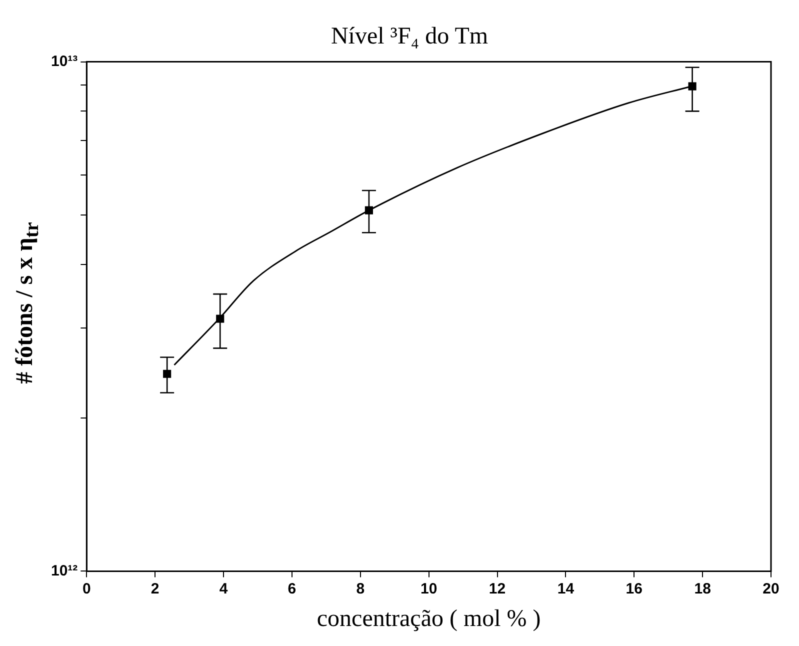 Image resolution: width=799 pixels, height=646 pixels. I want to click on x-tick-label: 12, so click(497, 589).